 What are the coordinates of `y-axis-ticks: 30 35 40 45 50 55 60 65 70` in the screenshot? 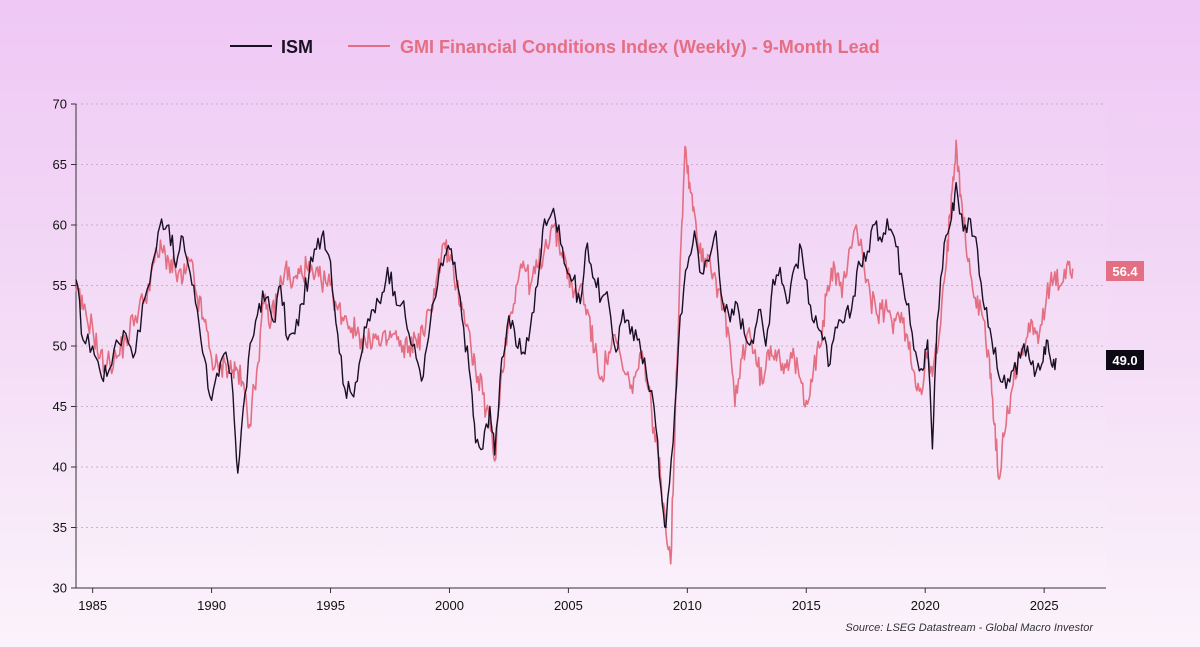 It's located at (64, 346).